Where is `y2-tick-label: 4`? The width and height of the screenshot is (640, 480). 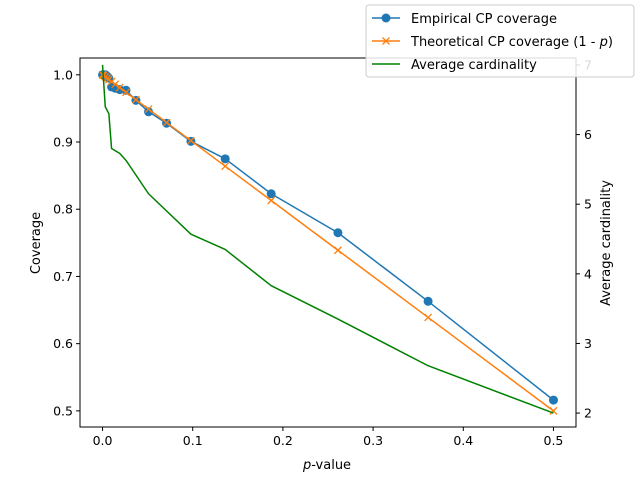
y2-tick-label: 4 is located at coordinates (588, 273).